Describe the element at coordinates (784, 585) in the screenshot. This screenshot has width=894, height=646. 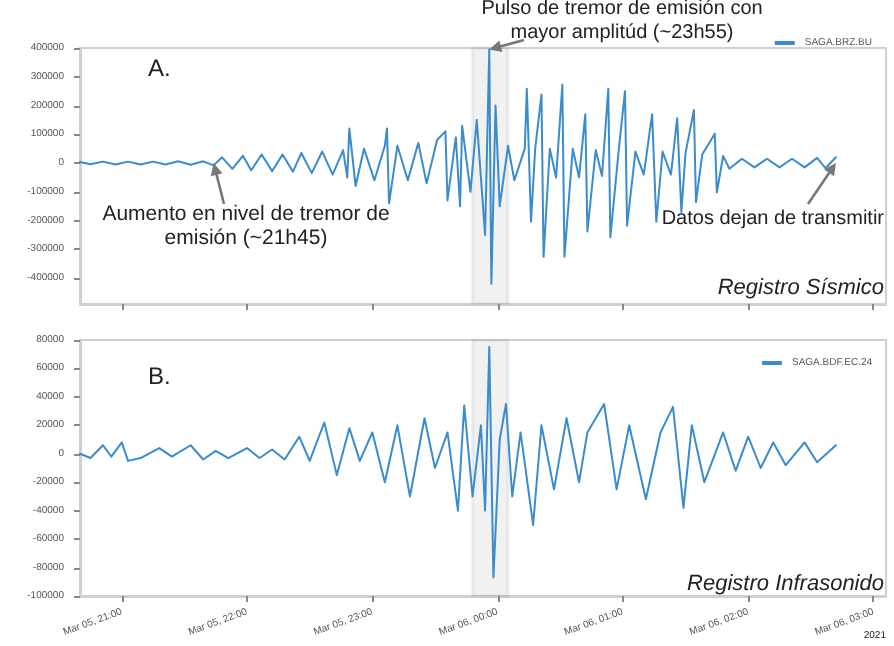
I see `annotation: Registro Infrasonido` at that location.